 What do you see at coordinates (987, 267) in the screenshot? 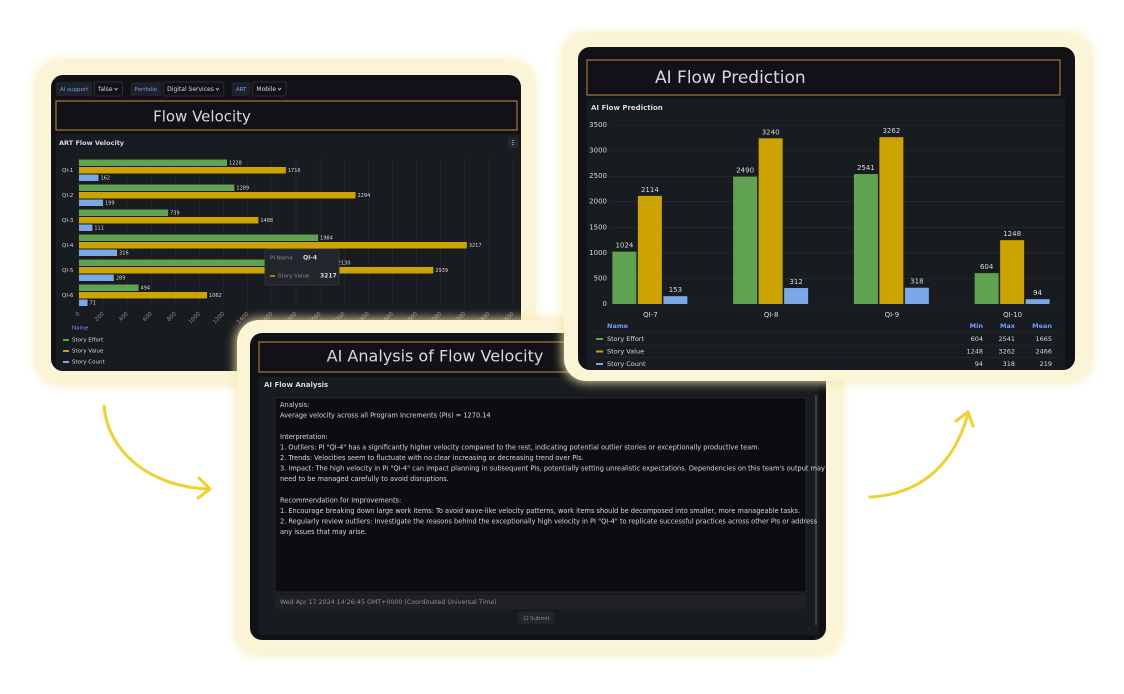
I see `data-label: 604` at bounding box center [987, 267].